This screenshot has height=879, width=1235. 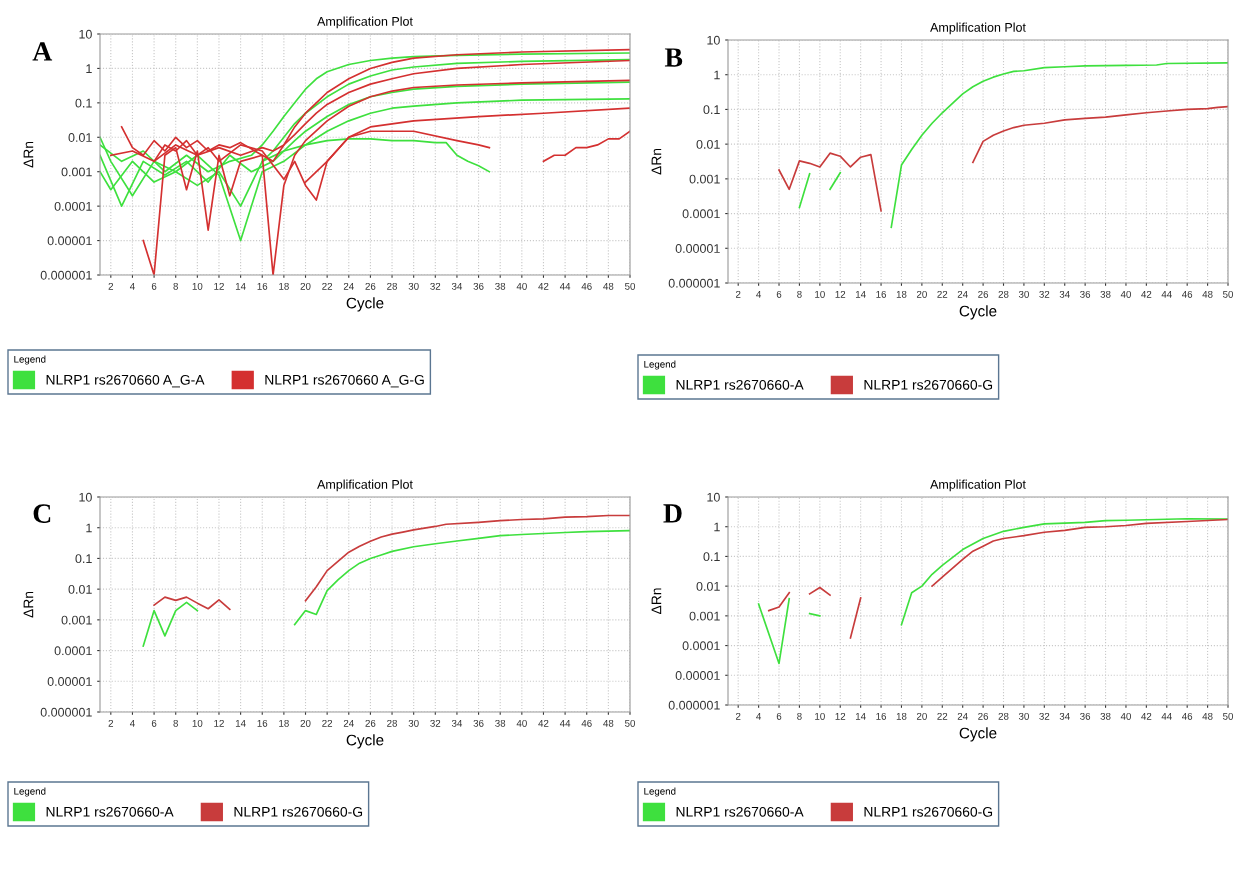 I want to click on y-tick-label: 0.0001, so click(x=73, y=651).